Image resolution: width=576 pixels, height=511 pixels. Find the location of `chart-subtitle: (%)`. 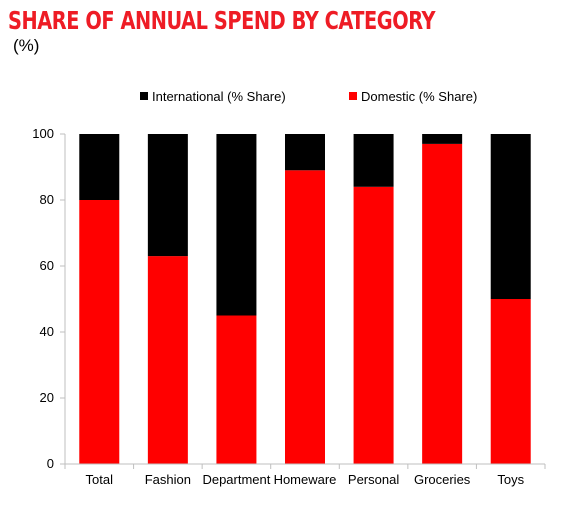

chart-subtitle: (%) is located at coordinates (26, 45).